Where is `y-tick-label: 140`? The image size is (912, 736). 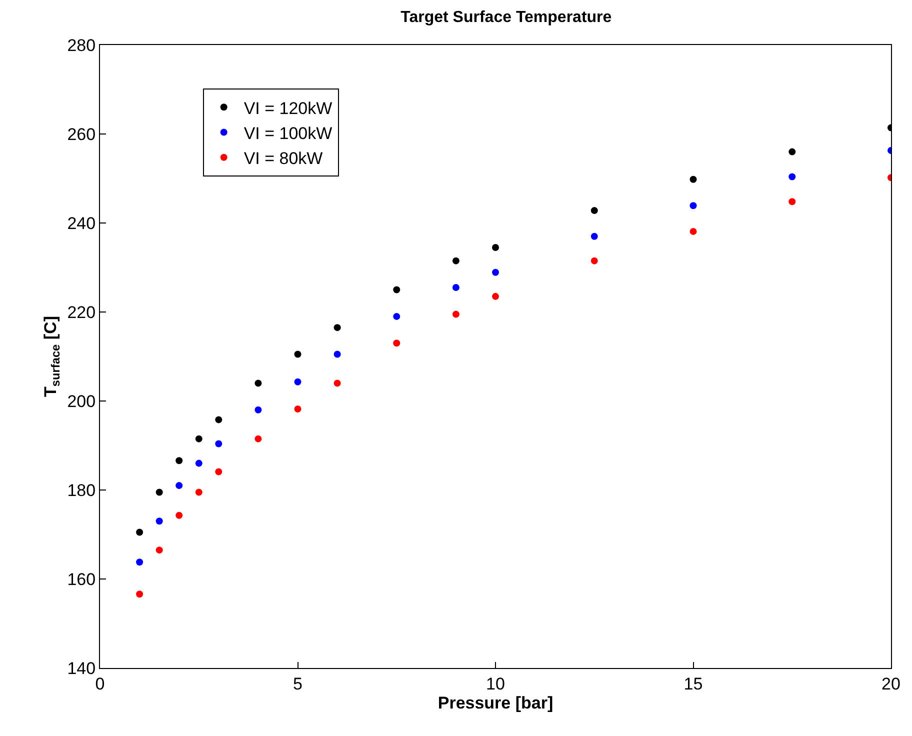
y-tick-label: 140 is located at coordinates (81, 668).